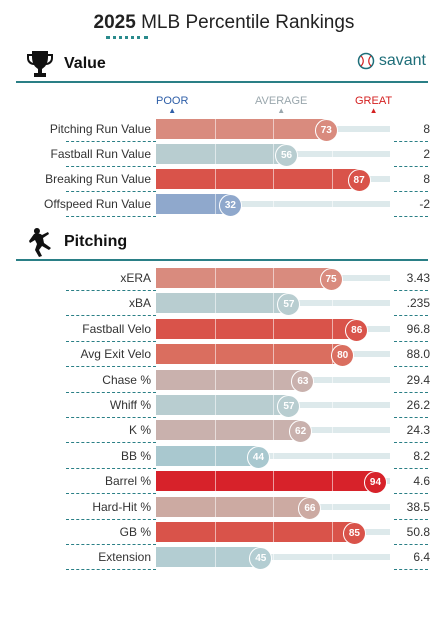 Image resolution: width=448 pixels, height=617 pixels. Describe the element at coordinates (224, 482) in the screenshot. I see `percentile-row: Barrel % 94 4.6` at that location.